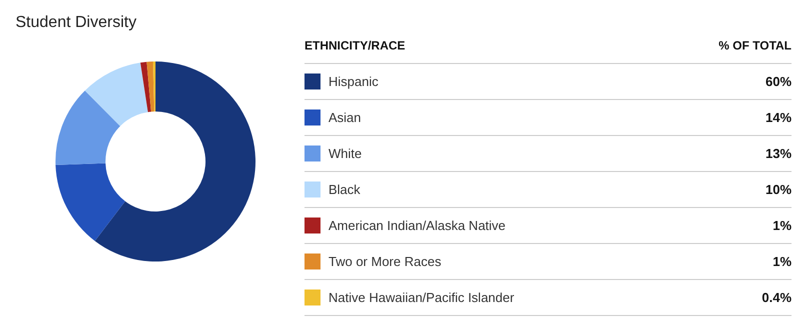 The image size is (812, 325). I want to click on legend-label: Two or More Races, so click(385, 261).